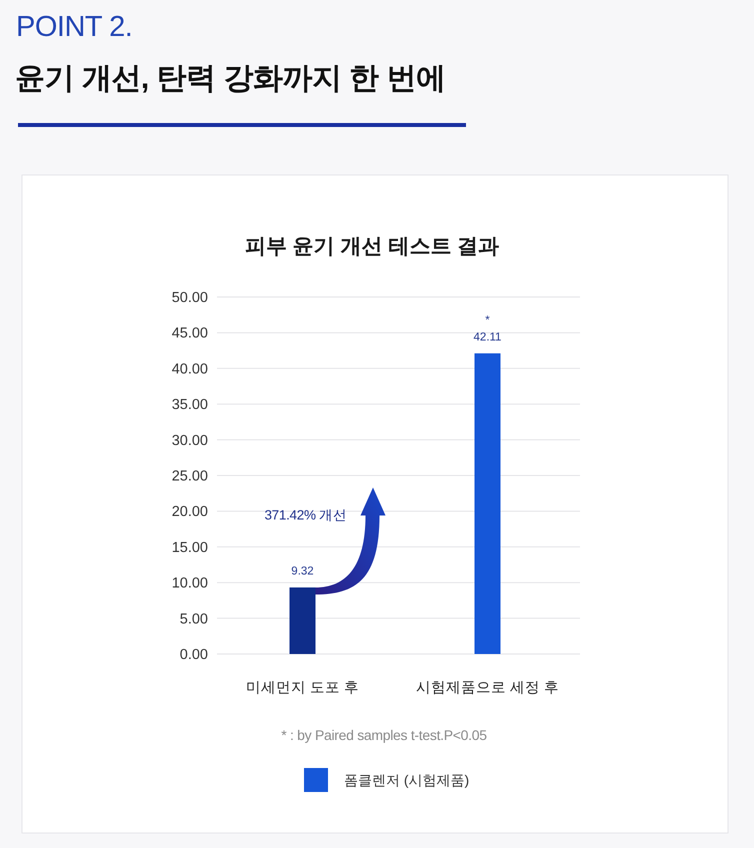  I want to click on chart-subtitle: 피부 윤기 개선 테스트 결과, so click(372, 246).